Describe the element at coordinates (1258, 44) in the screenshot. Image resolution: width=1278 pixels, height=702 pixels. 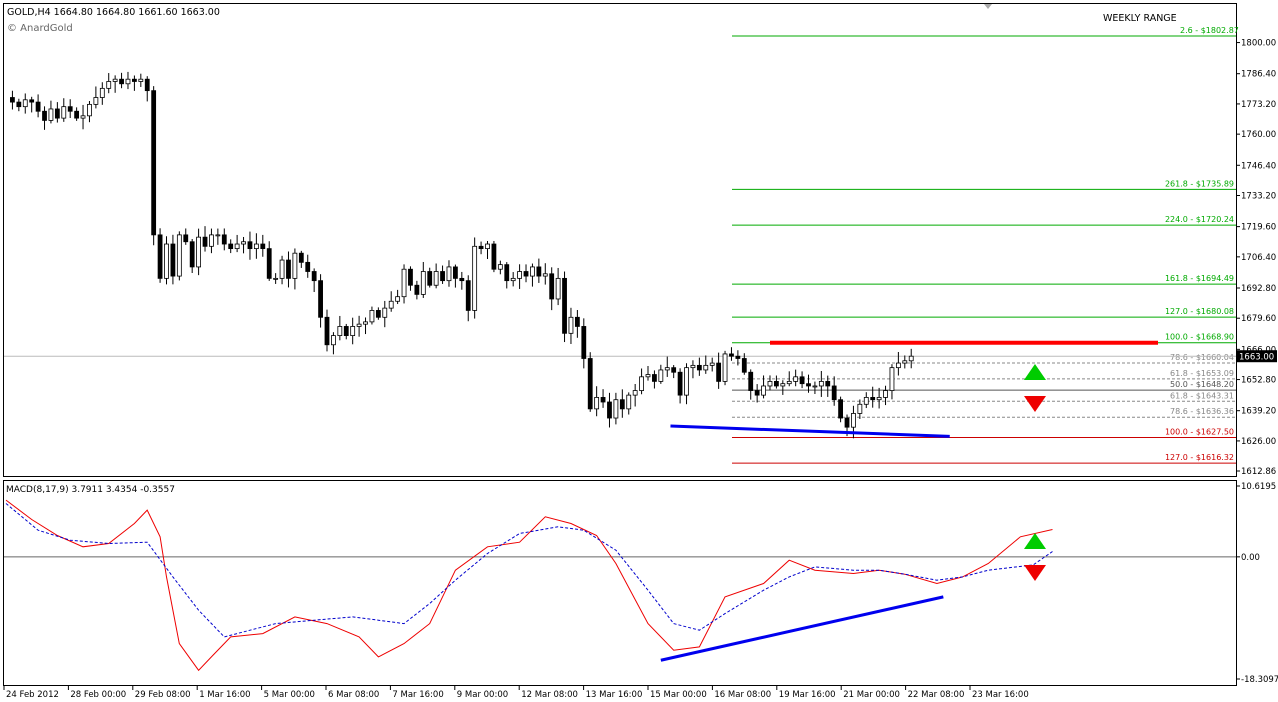
I see `y-tick-label: 1800.00` at that location.